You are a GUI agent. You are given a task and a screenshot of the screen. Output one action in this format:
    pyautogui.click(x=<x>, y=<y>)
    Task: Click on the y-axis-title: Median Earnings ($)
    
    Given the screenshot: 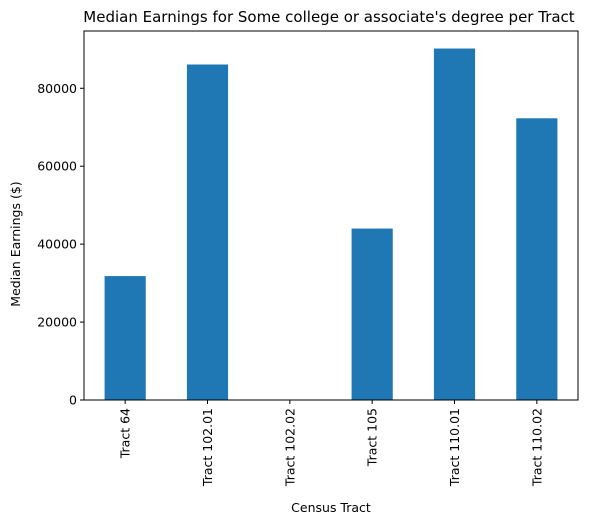 What is the action you would take?
    pyautogui.click(x=15, y=243)
    